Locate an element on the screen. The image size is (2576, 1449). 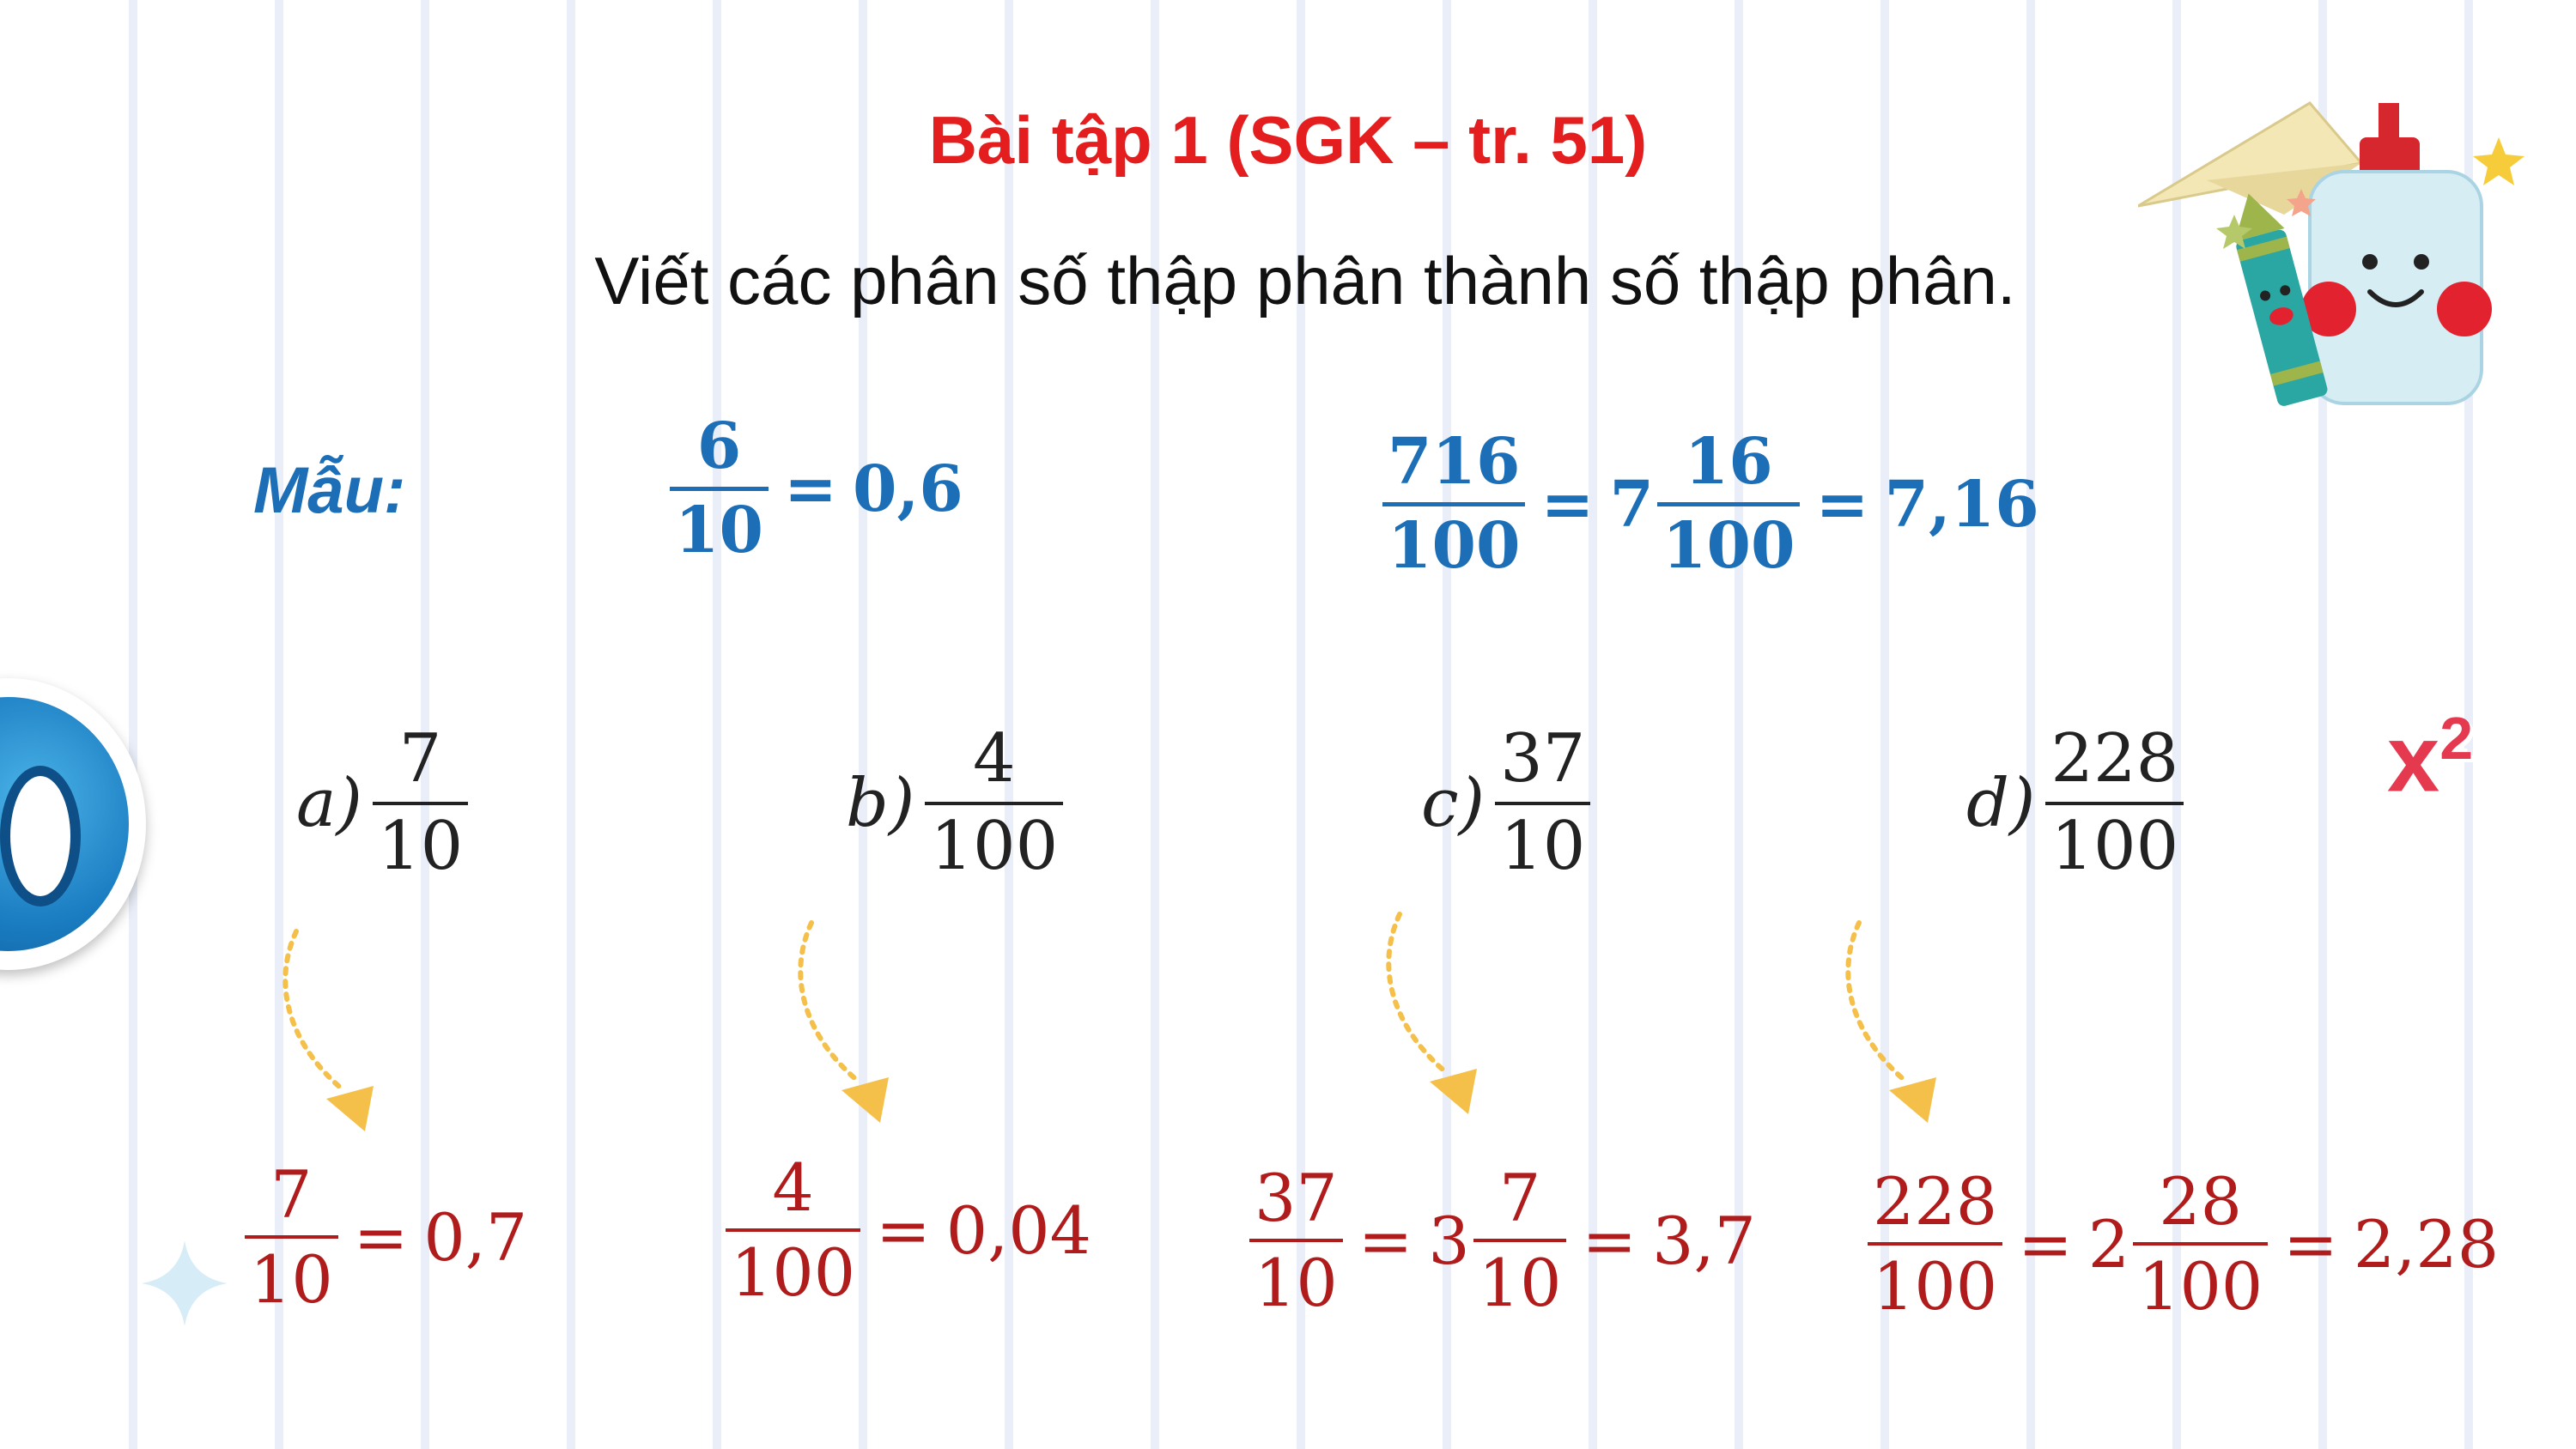
answer-d: 228 100 = 2 28 100 = 2,28 is located at coordinates (2184, 1244).